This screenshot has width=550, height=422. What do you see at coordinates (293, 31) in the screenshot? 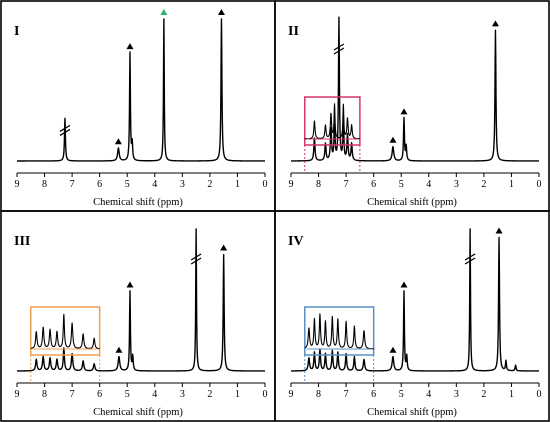
I see `panel-label: II` at bounding box center [293, 31].